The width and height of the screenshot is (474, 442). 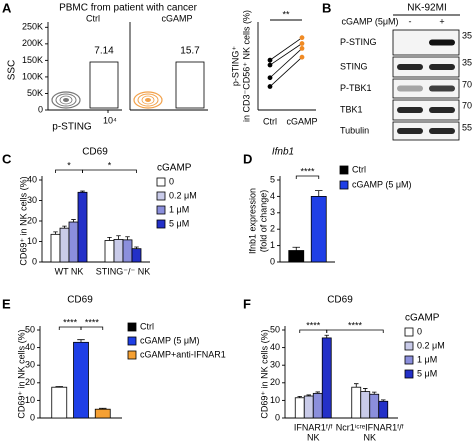 What do you see at coordinates (32, 220) in the screenshot?
I see `y-tick-label: 20` at bounding box center [32, 220].